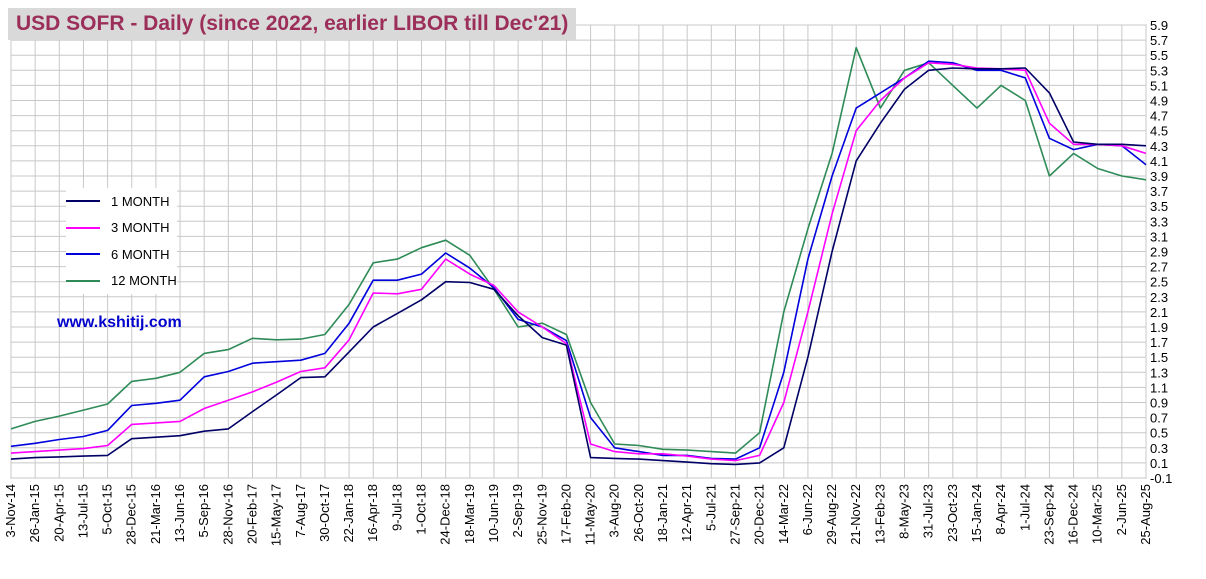 The image size is (1206, 579). What do you see at coordinates (1159, 297) in the screenshot?
I see `y-tick-label: 2.3` at bounding box center [1159, 297].